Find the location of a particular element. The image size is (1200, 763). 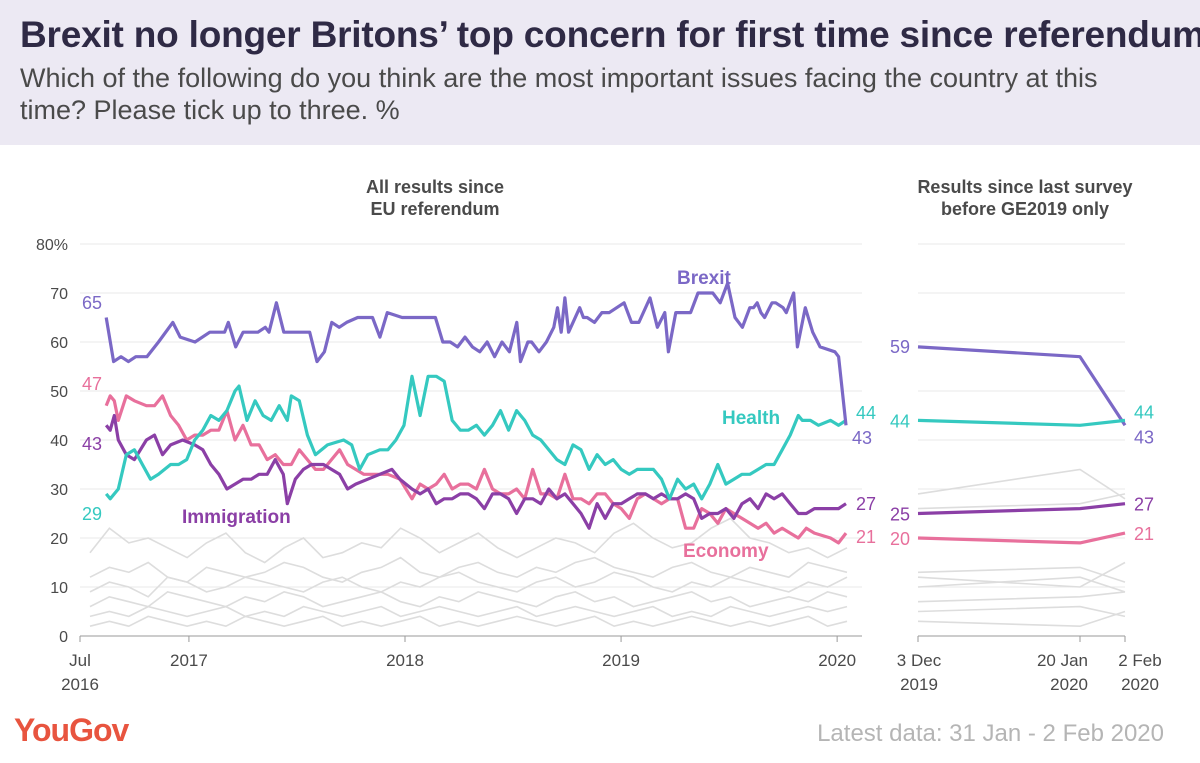

series-name-health: Health is located at coordinates (751, 418).